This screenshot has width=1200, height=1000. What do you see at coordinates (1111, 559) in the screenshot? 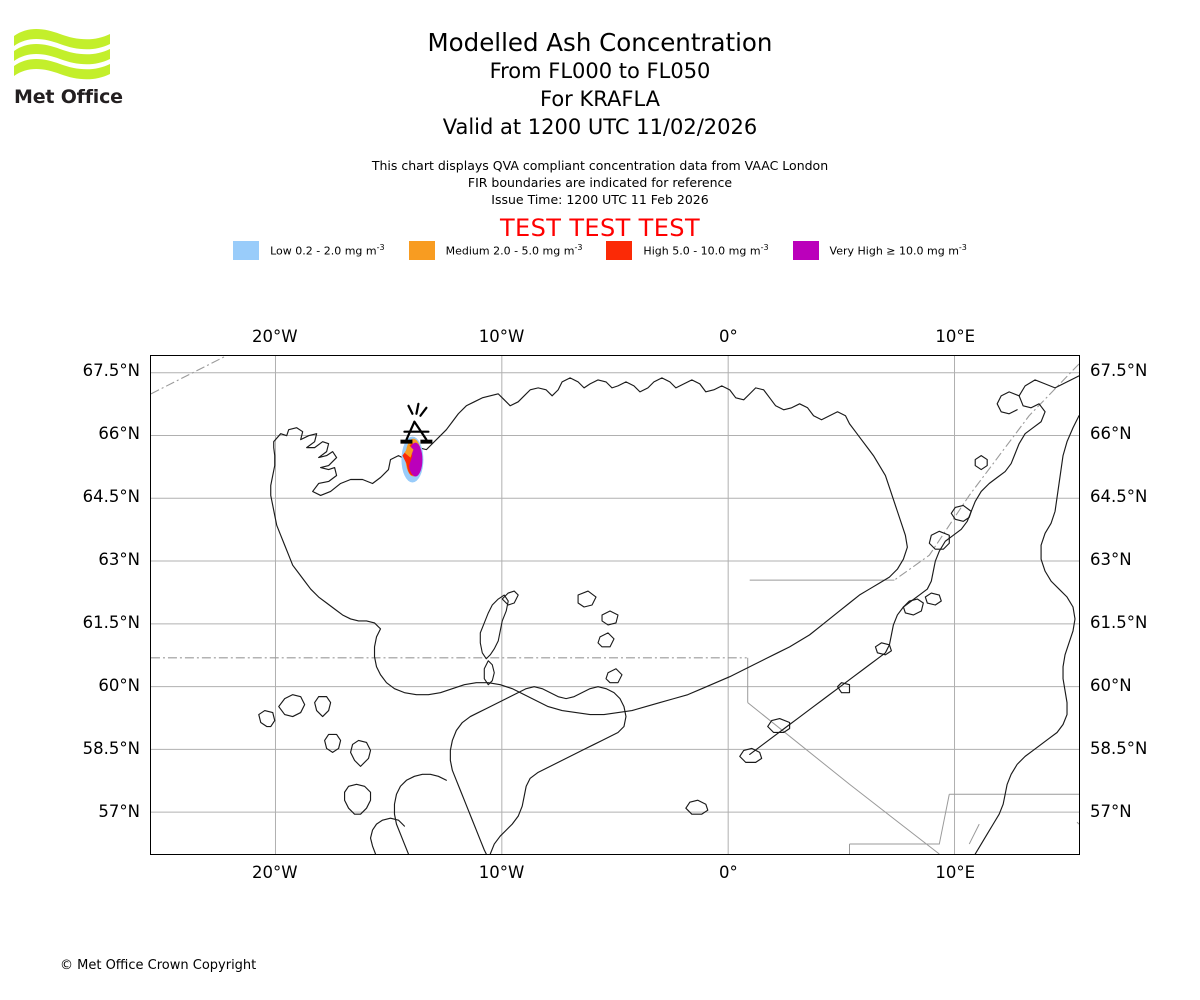
I see `y-tick-label-right-3: 63°N` at bounding box center [1111, 559].